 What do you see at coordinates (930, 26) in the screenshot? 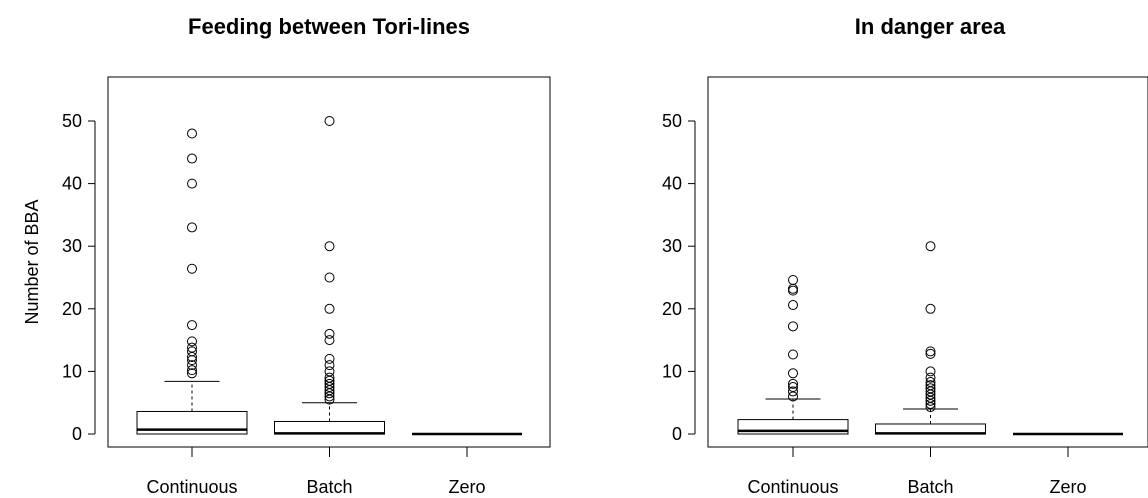
I see `panel-title: In danger area` at bounding box center [930, 26].